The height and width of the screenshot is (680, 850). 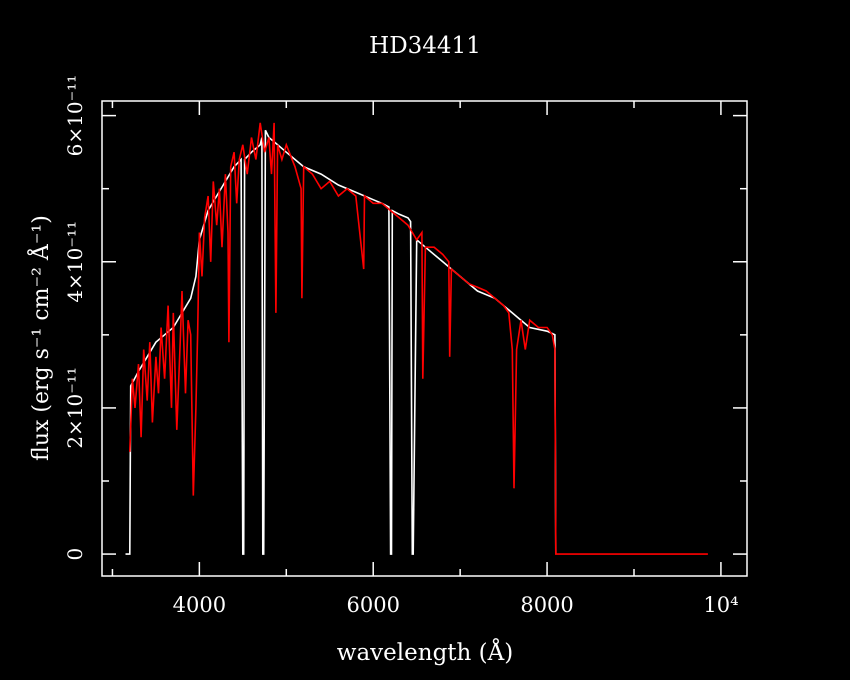 What do you see at coordinates (199, 605) in the screenshot?
I see `x-tick-label: 4000` at bounding box center [199, 605].